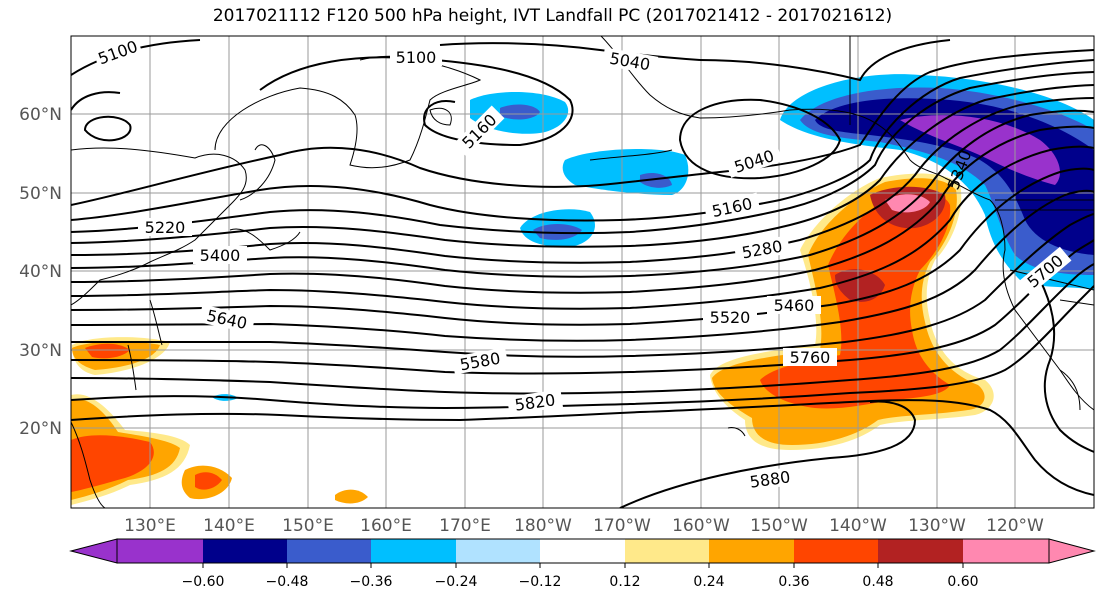 This screenshot has height=601, width=1105. Describe the element at coordinates (701, 526) in the screenshot. I see `lon-label: 160°W` at that location.